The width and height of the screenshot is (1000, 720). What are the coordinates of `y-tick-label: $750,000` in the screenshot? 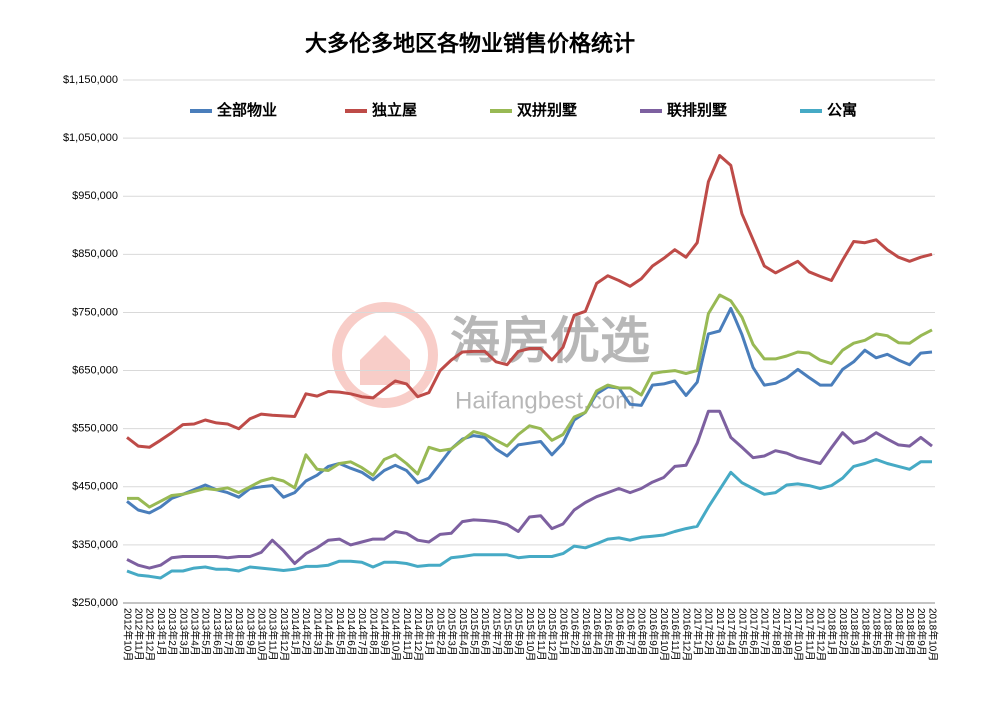 It's located at (95, 312).